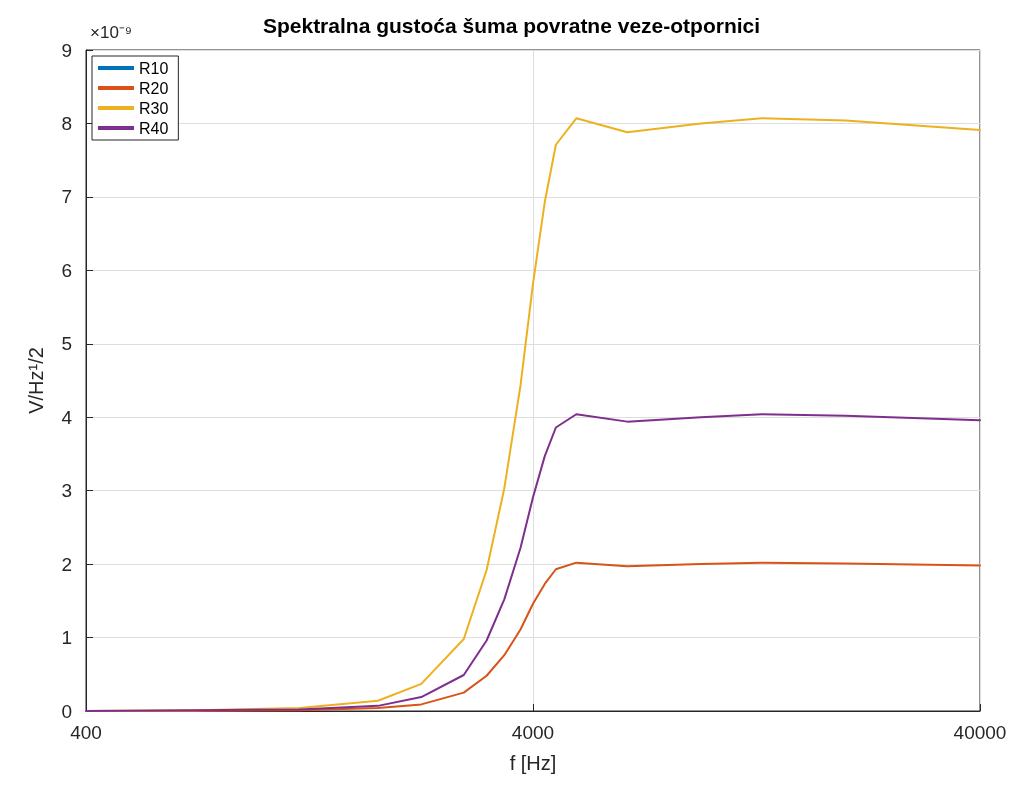  What do you see at coordinates (154, 68) in the screenshot?
I see `legend-label: R10` at bounding box center [154, 68].